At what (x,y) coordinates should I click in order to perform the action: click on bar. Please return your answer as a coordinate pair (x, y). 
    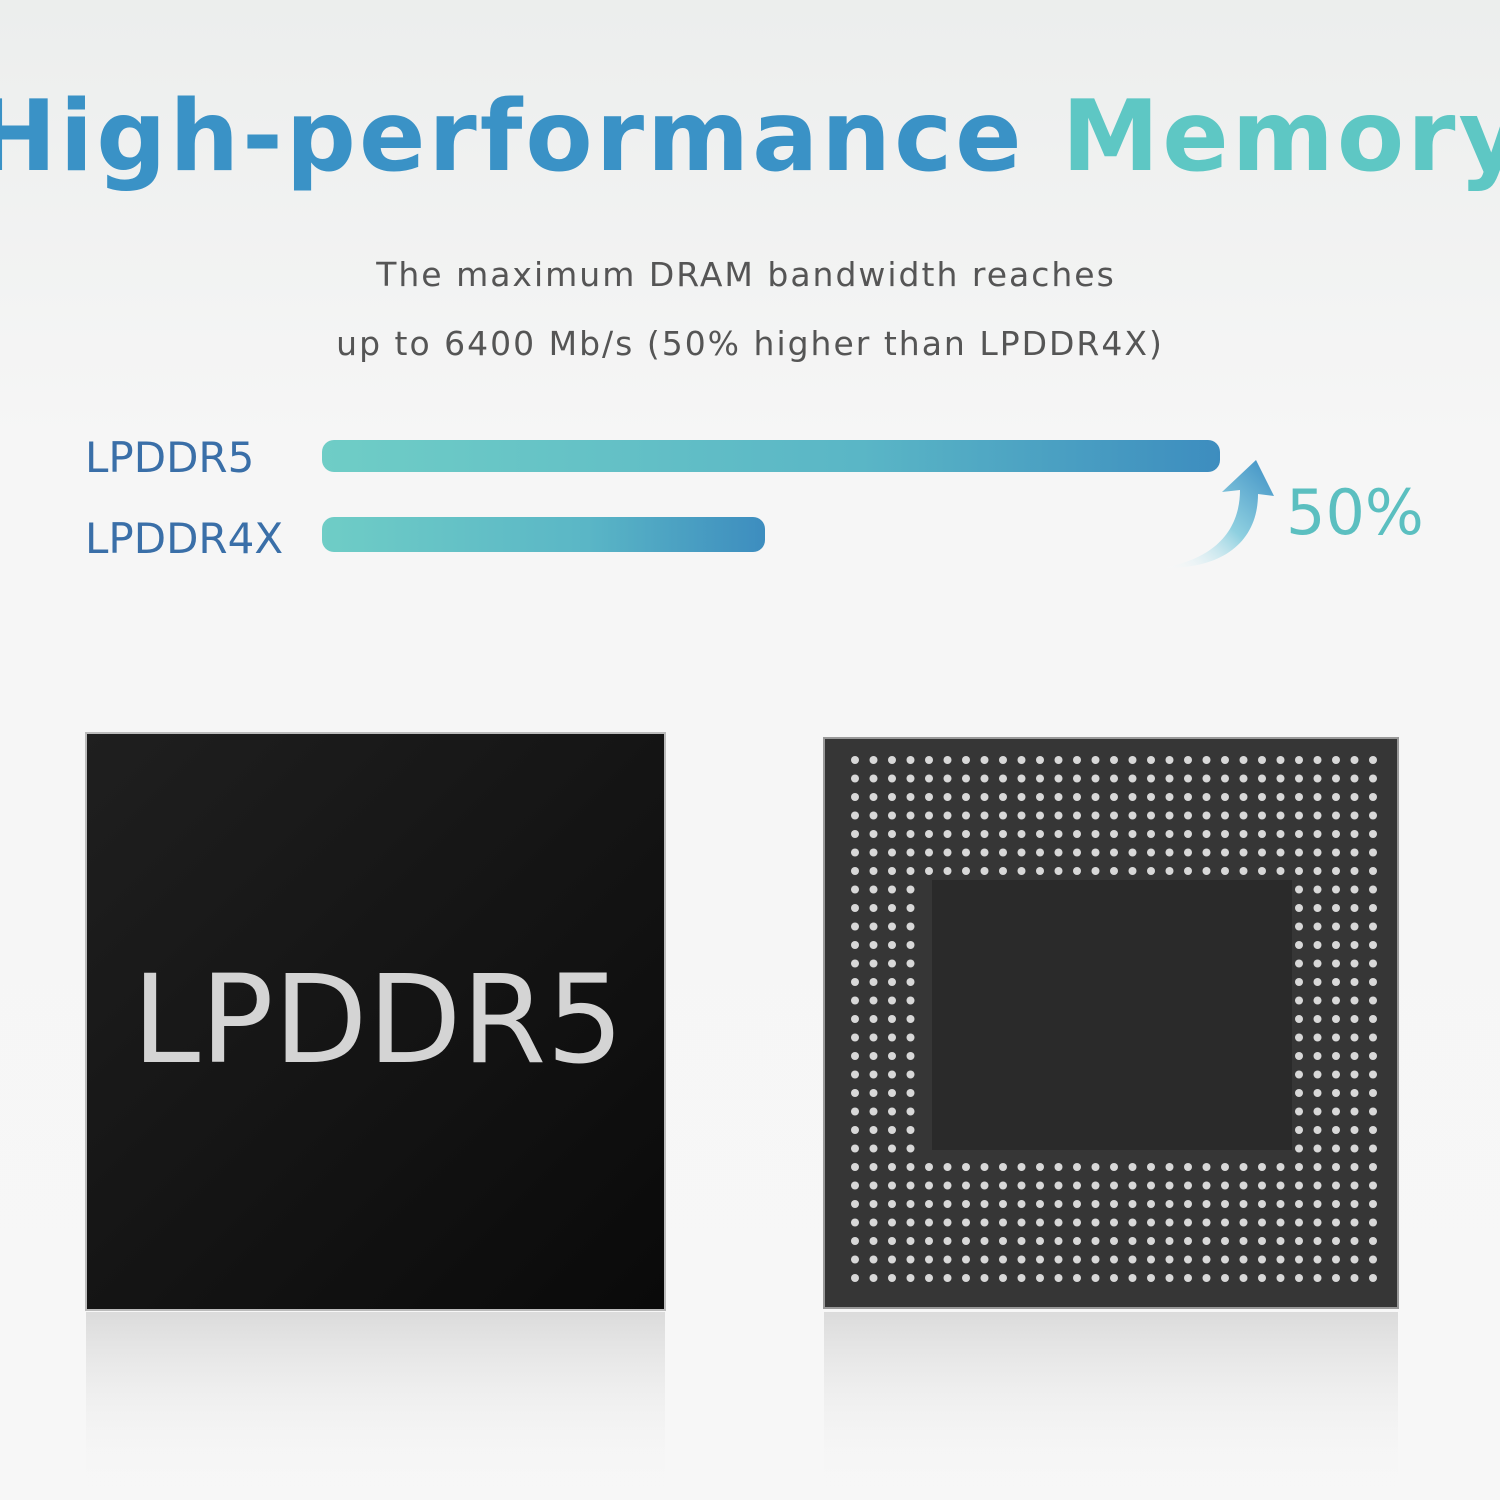
    Looking at the image, I should click on (543, 534).